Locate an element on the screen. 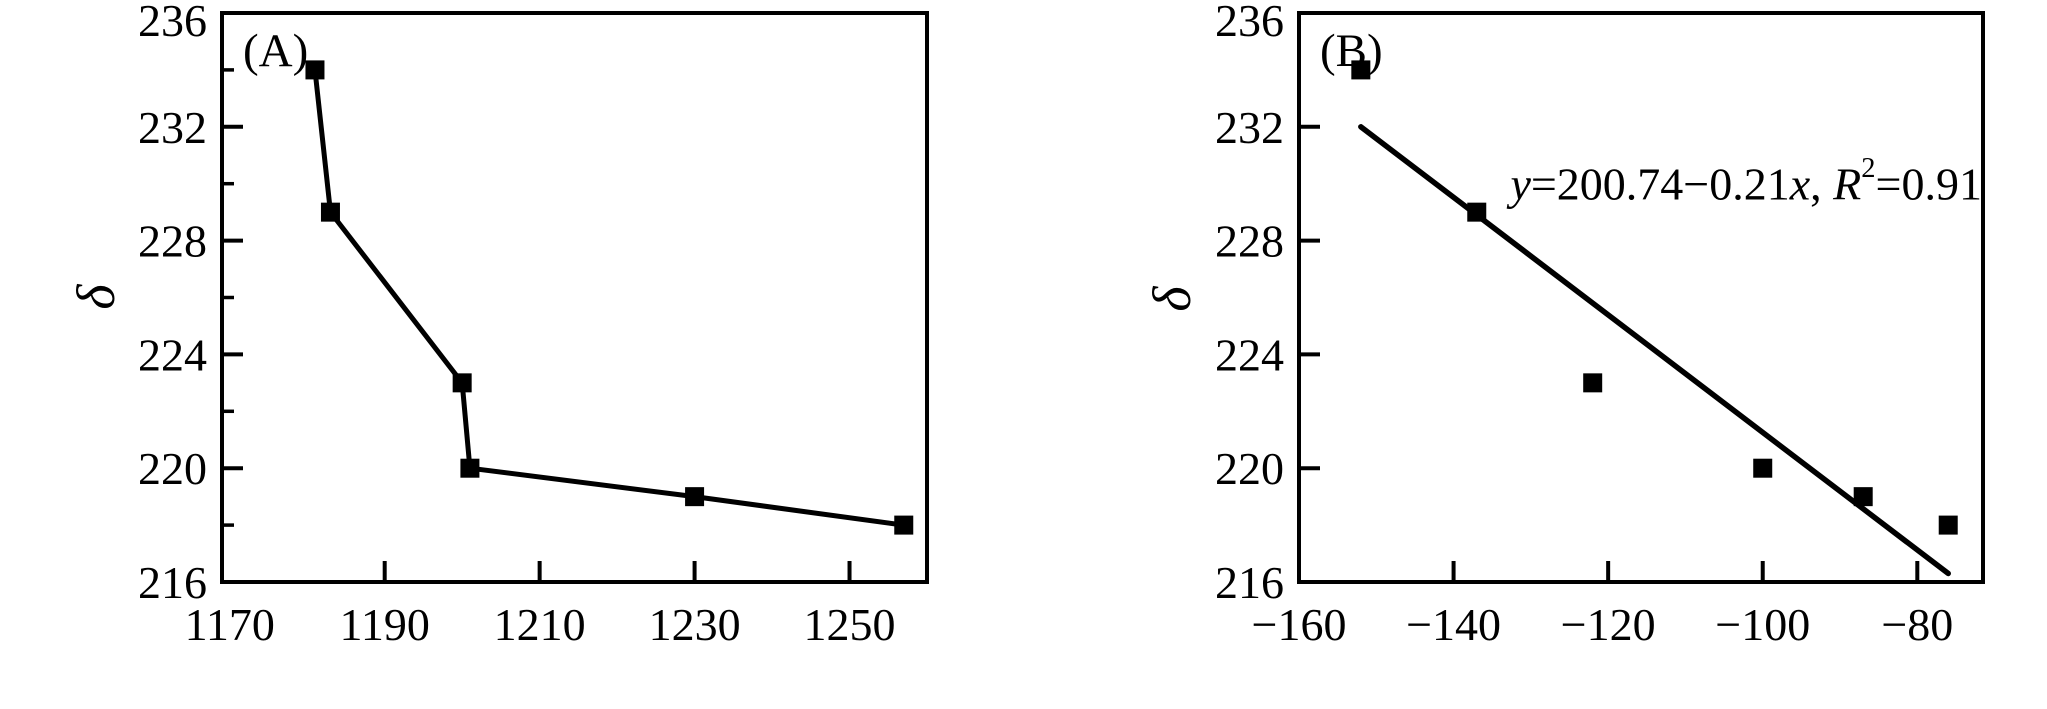 Image resolution: width=2047 pixels, height=709 pixels. panel-b-y-axis-title: δ is located at coordinates (1172, 299).